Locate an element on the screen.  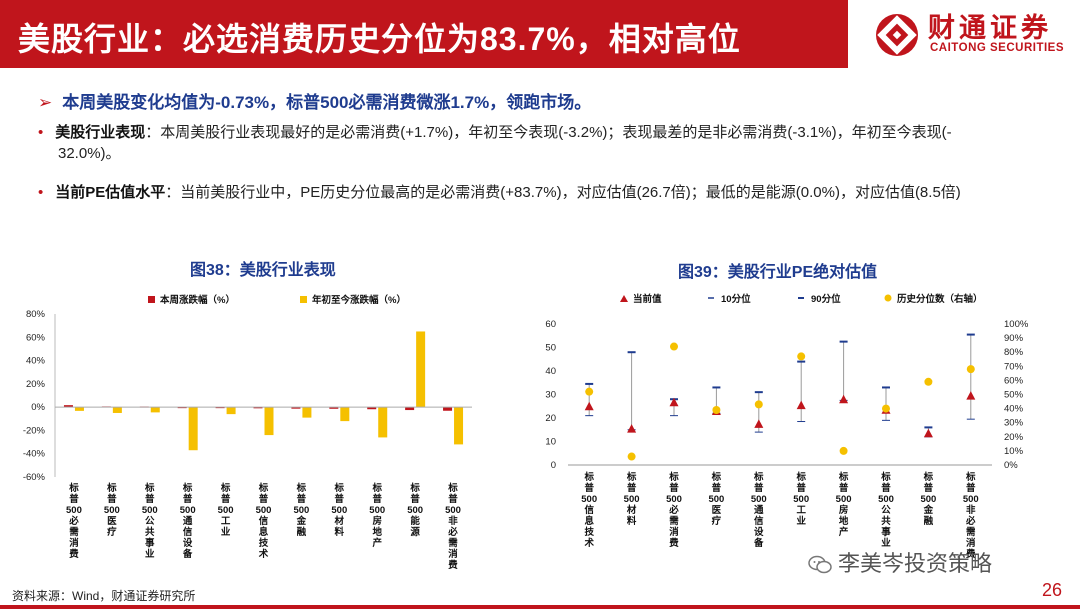
legend-label: 10分位 is located at coordinates (736, 299).